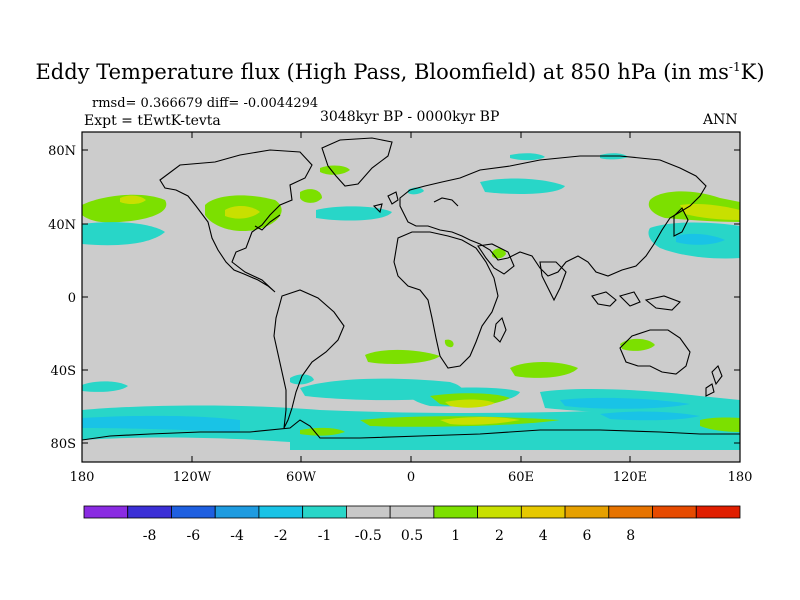 This screenshot has width=800, height=600. Describe the element at coordinates (410, 117) in the screenshot. I see `period-label: 3048kyr BP - 0000kyr BP` at that location.